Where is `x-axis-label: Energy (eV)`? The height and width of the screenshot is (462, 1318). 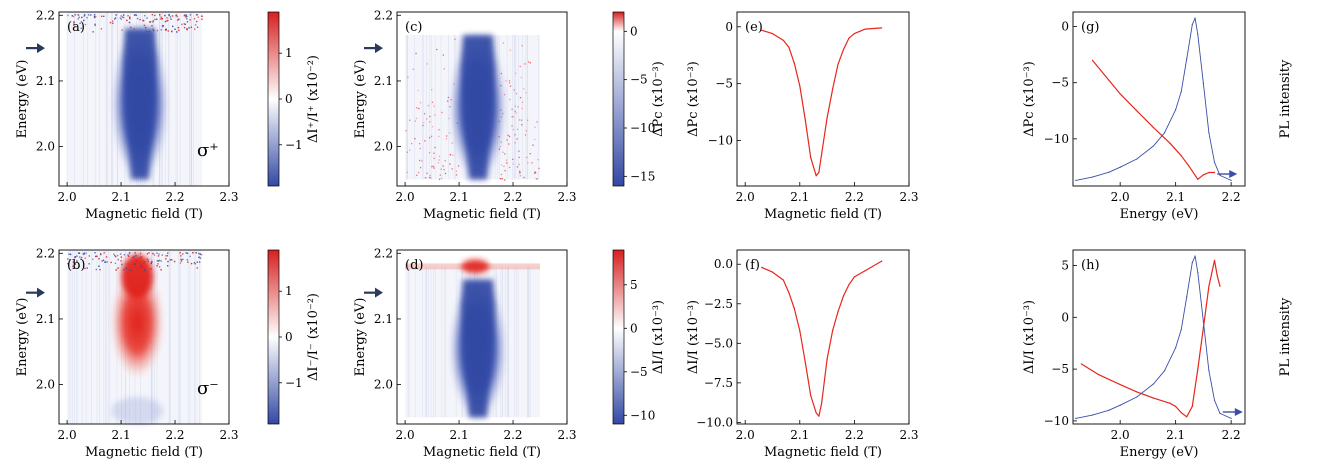 x-axis-label: Energy (eV) is located at coordinates (1159, 452).